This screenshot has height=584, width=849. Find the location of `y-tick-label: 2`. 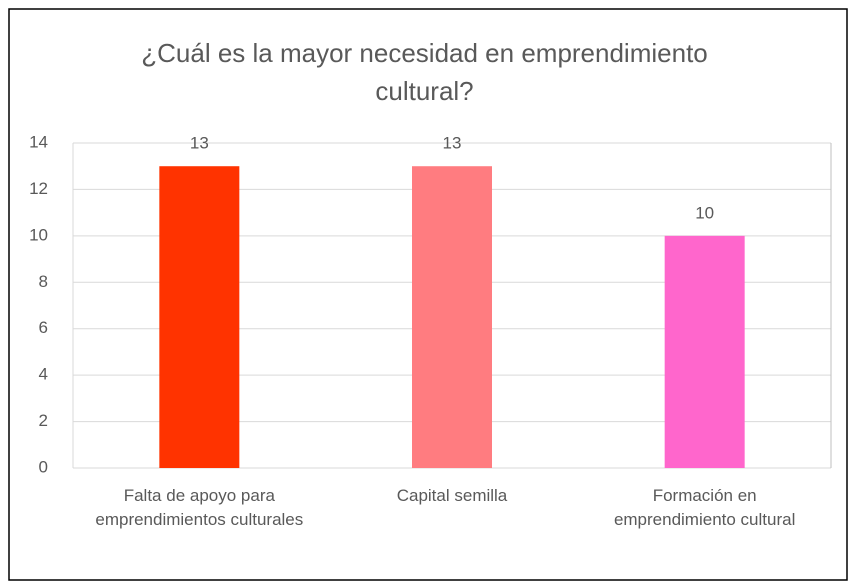

y-tick-label: 2 is located at coordinates (43, 420).